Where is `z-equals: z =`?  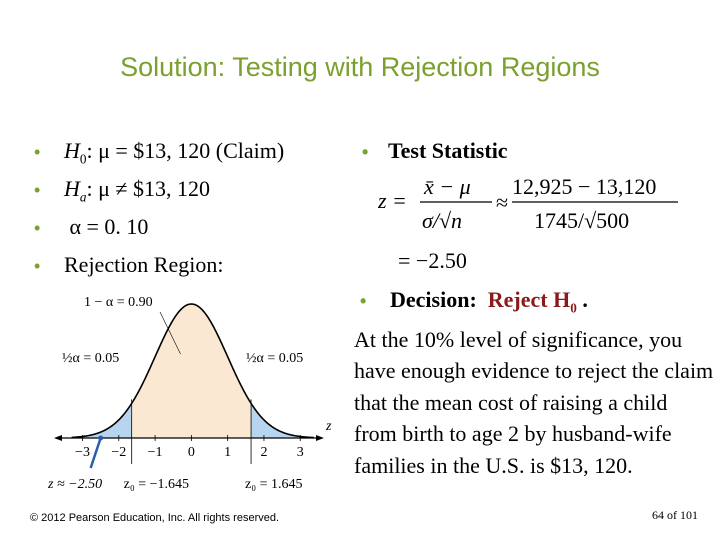 z-equals: z = is located at coordinates (392, 200).